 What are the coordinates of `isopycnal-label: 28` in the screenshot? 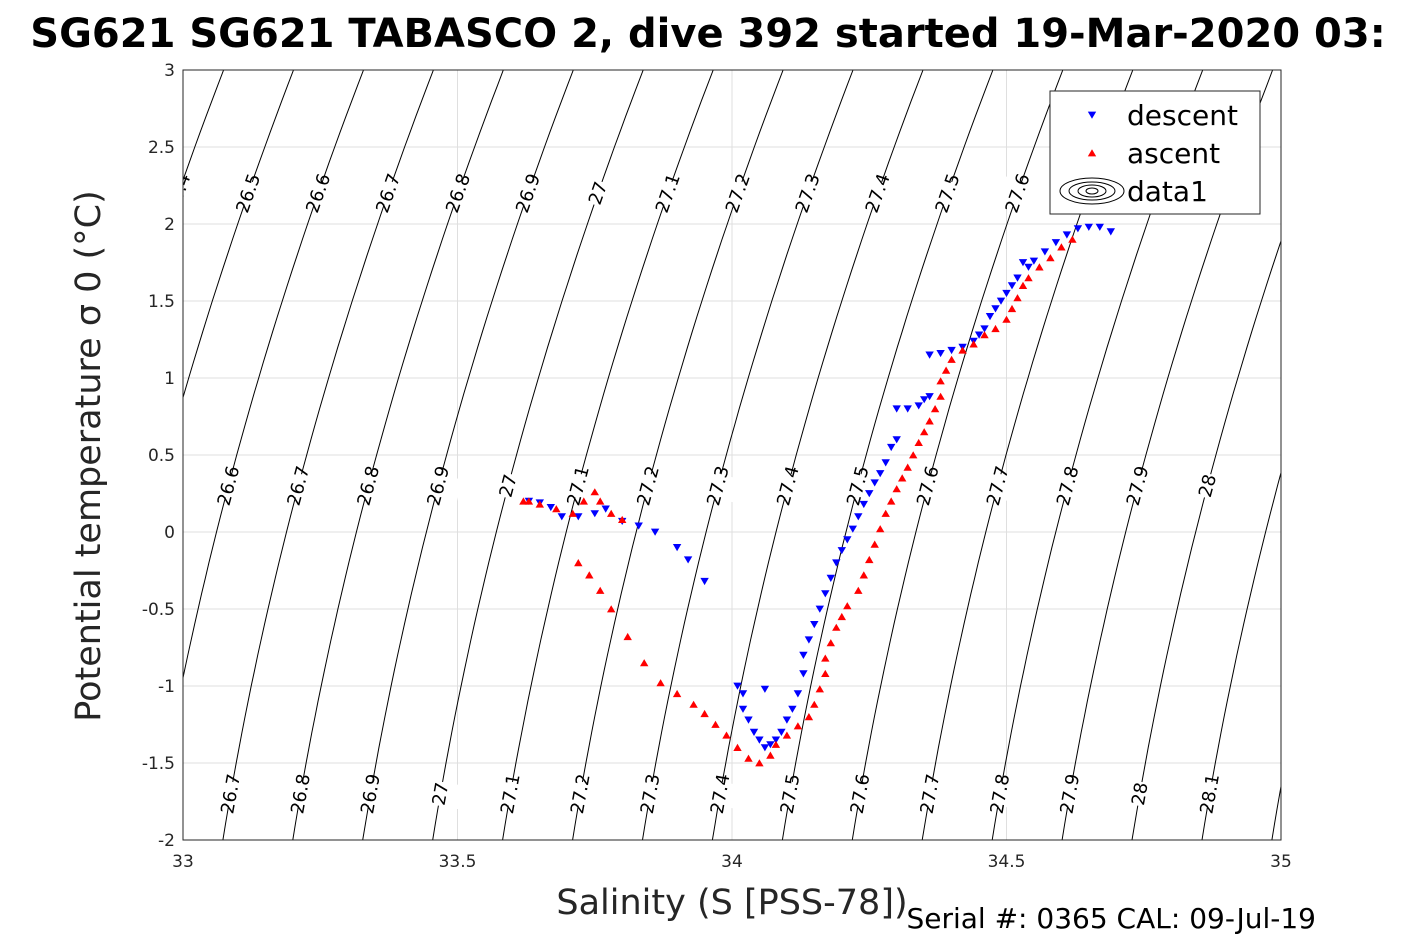 It's located at (1140, 794).